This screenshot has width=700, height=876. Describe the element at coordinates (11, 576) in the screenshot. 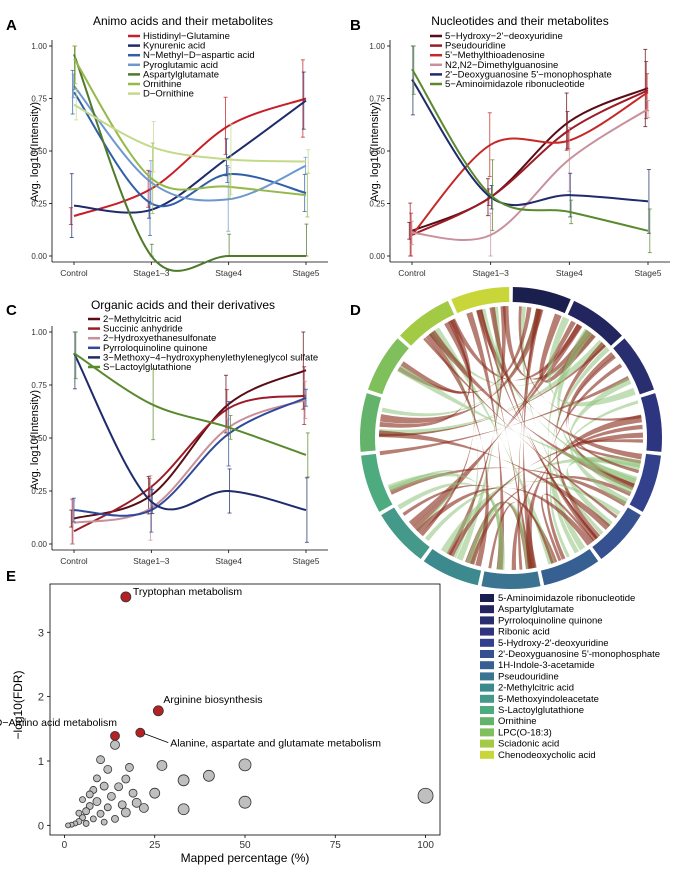

I see `panel-letter-e: E` at that location.